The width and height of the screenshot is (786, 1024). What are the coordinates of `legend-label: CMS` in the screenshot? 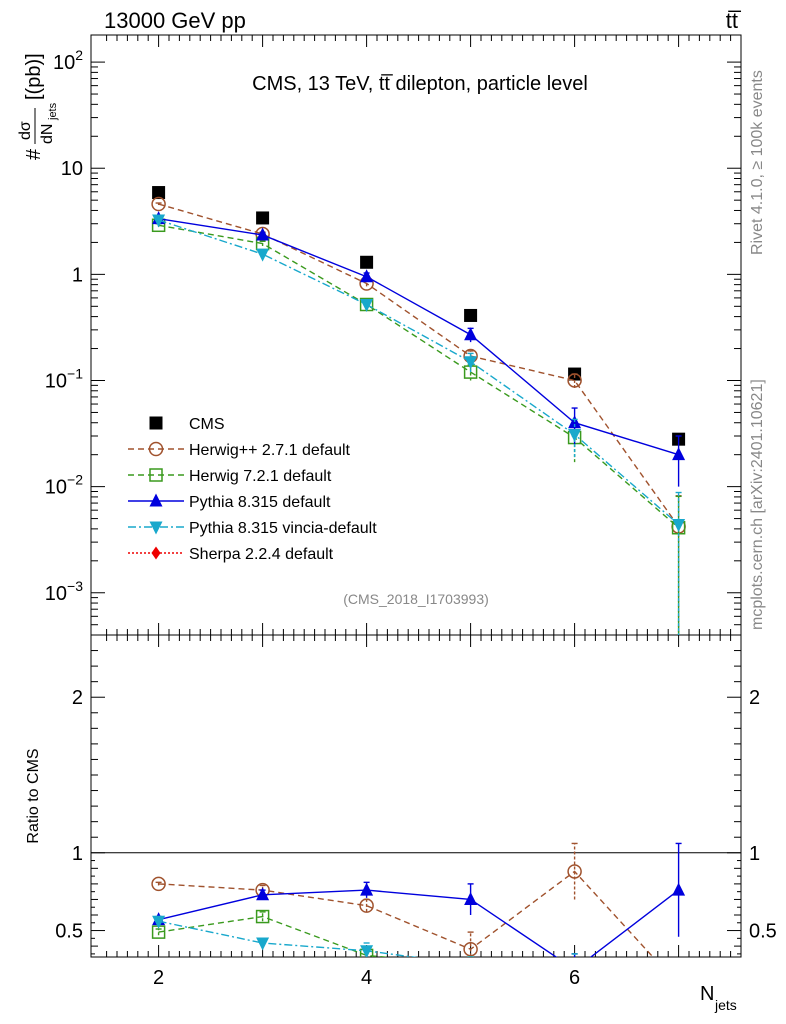 It's located at (207, 424).